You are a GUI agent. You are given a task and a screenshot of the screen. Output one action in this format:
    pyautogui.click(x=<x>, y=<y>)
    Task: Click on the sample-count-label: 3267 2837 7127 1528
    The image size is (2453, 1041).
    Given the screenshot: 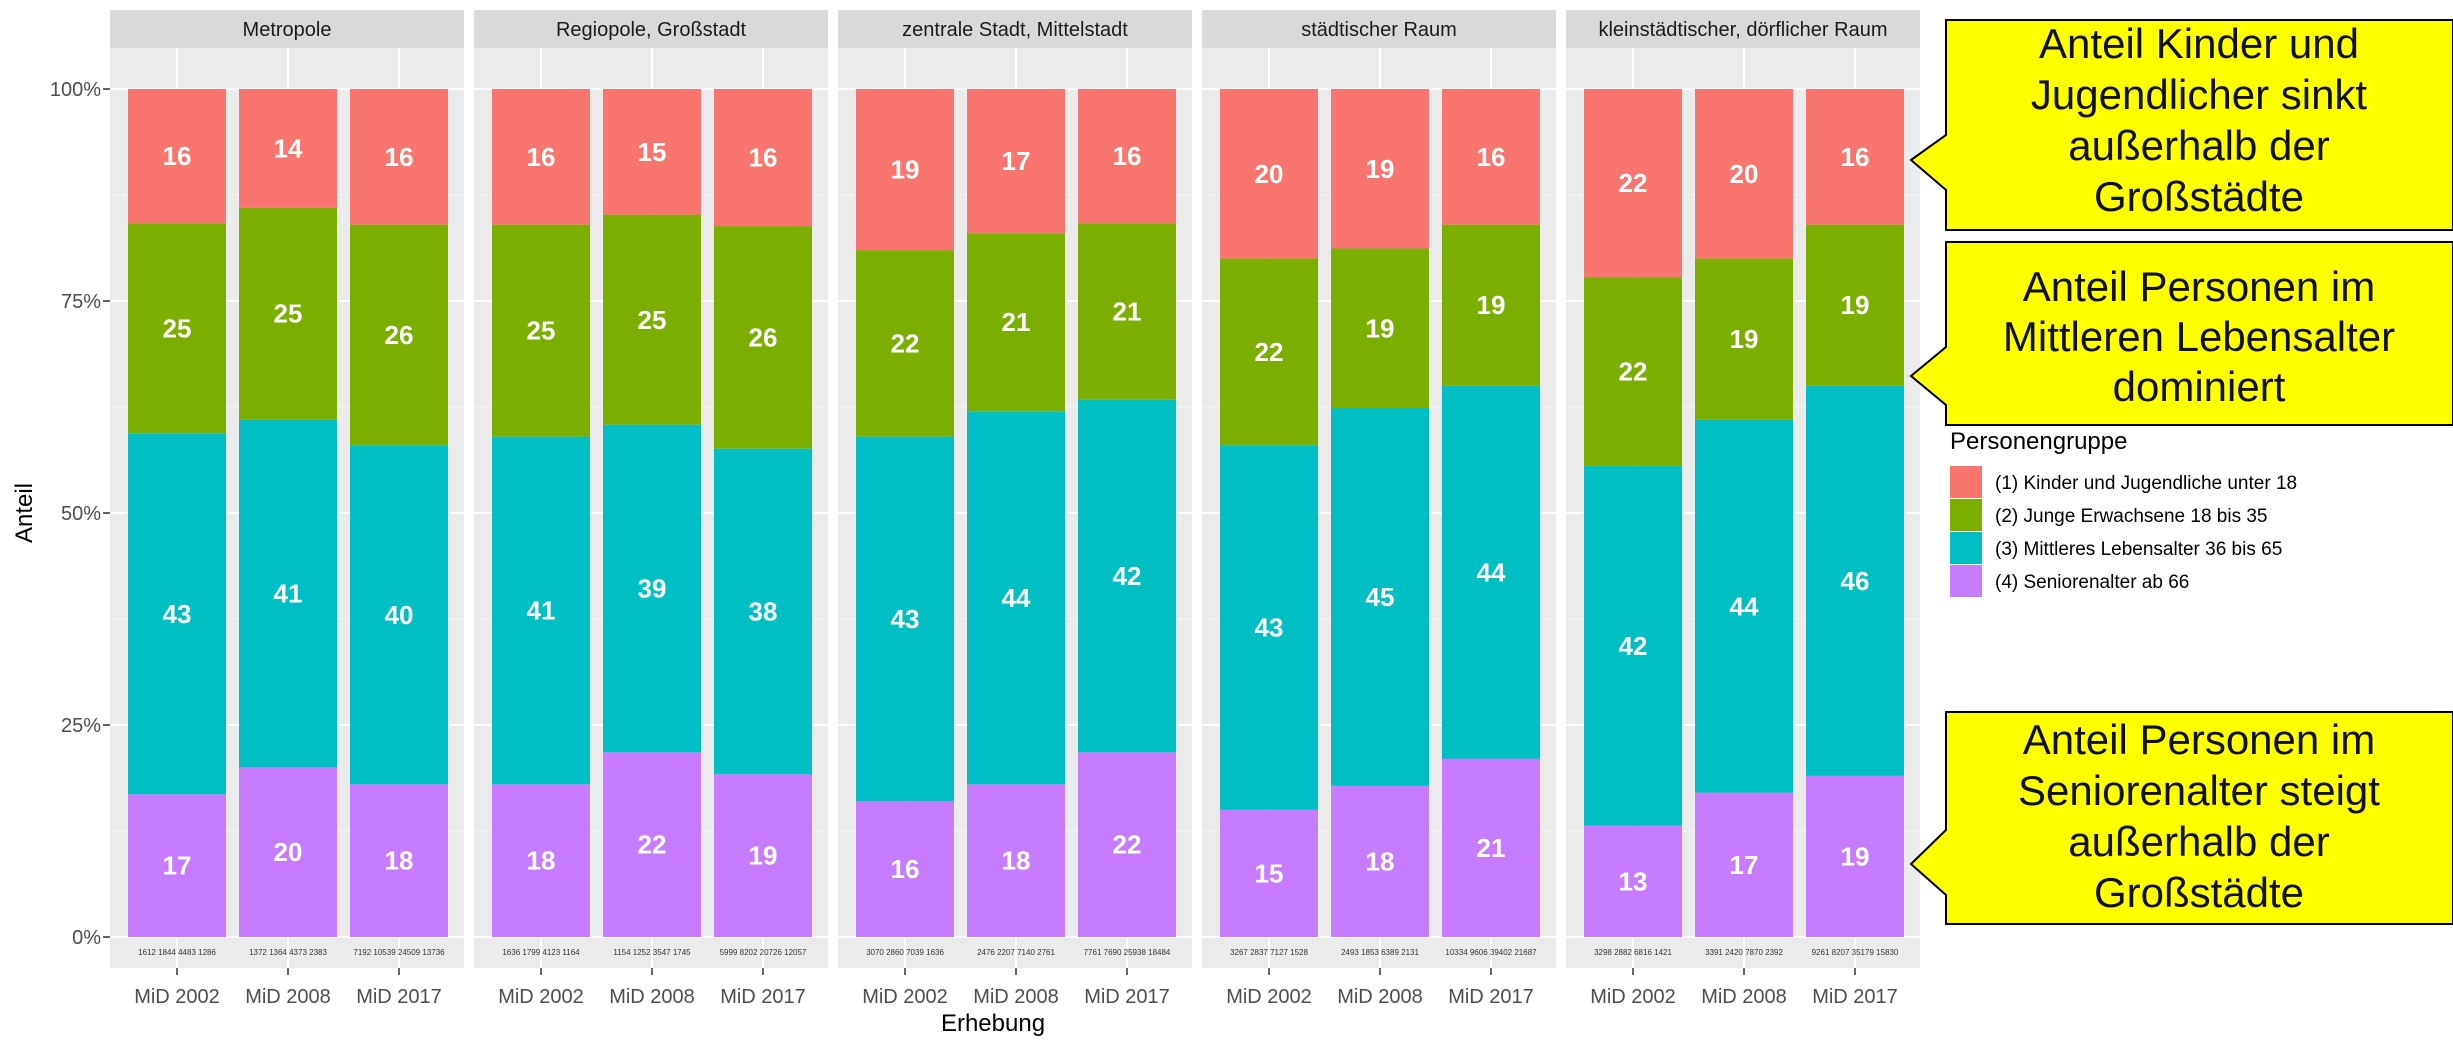 What is the action you would take?
    pyautogui.click(x=1269, y=952)
    